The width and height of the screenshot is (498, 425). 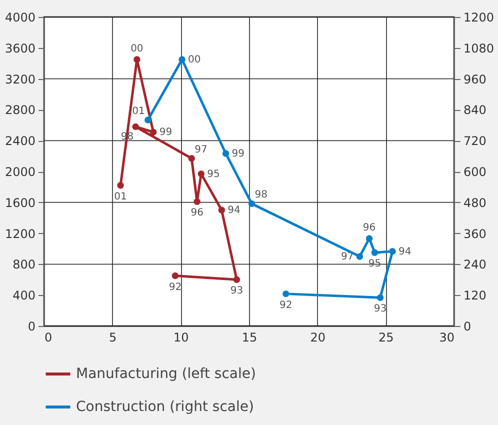 What do you see at coordinates (213, 174) in the screenshot?
I see `annotation: 95` at bounding box center [213, 174].